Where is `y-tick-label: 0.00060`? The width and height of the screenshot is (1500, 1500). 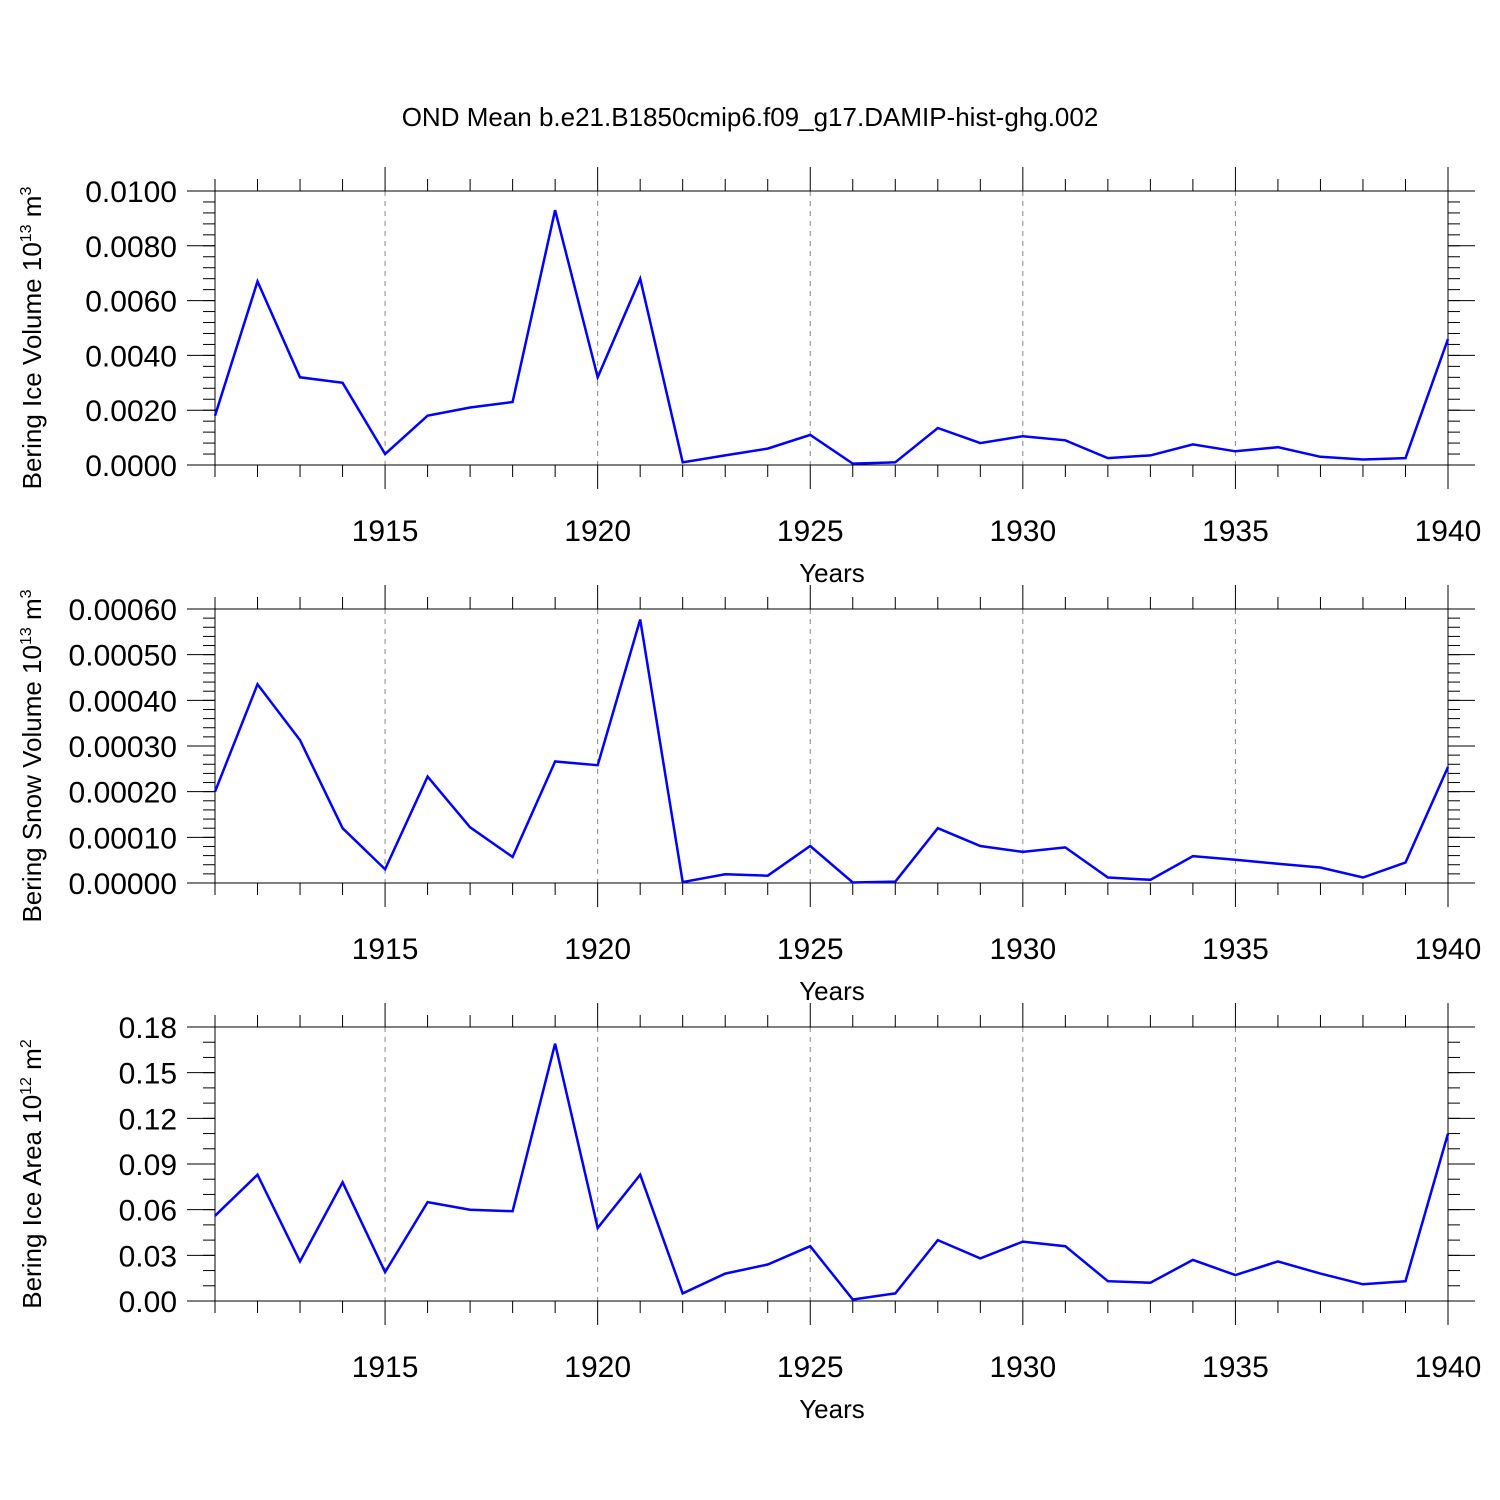 y-tick-label: 0.00060 is located at coordinates (123, 610).